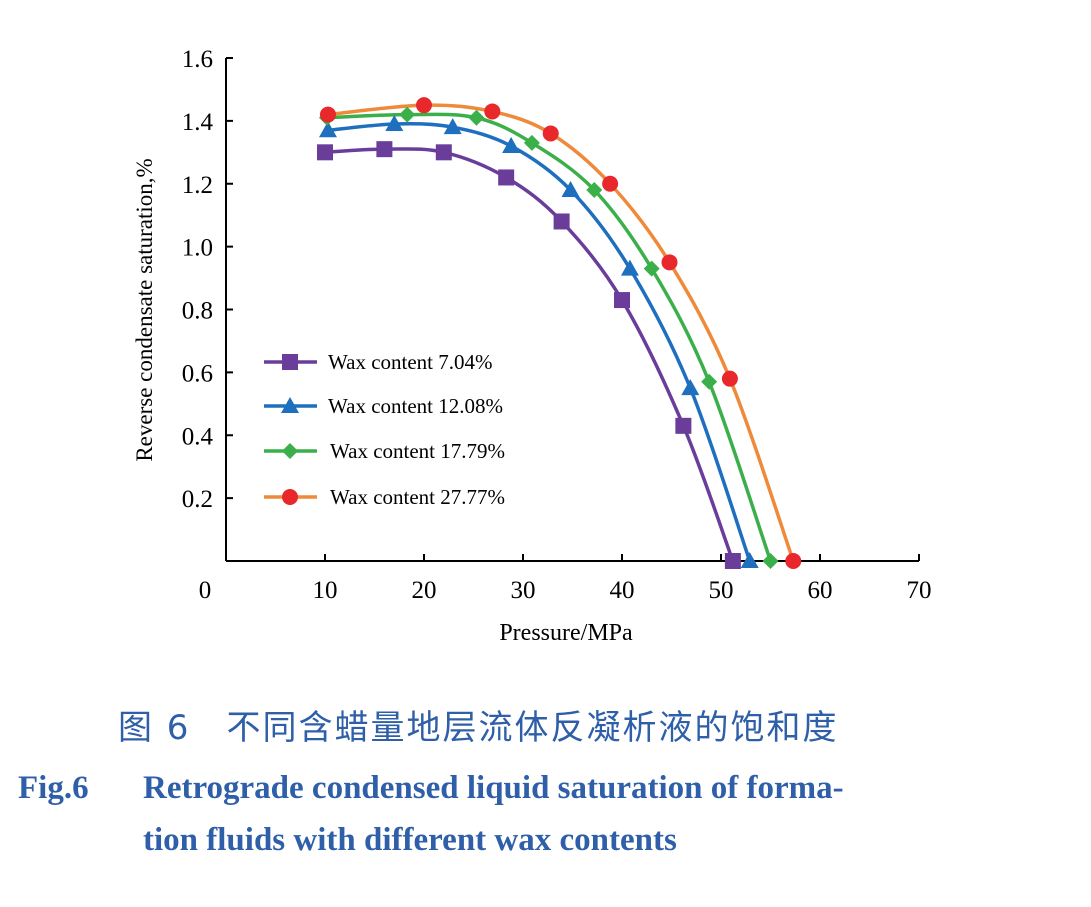  I want to click on figure-label: Fig.6, so click(53, 788).